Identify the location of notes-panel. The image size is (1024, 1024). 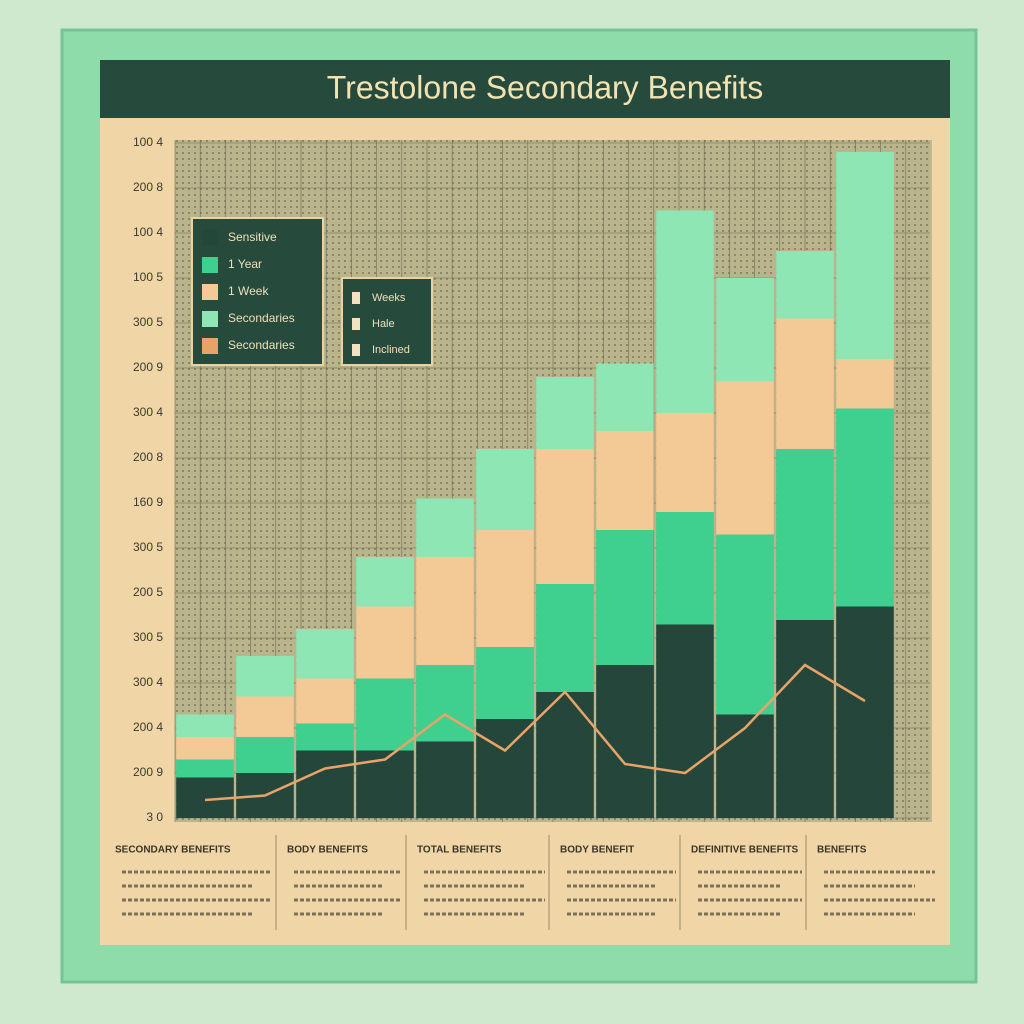
(525, 884).